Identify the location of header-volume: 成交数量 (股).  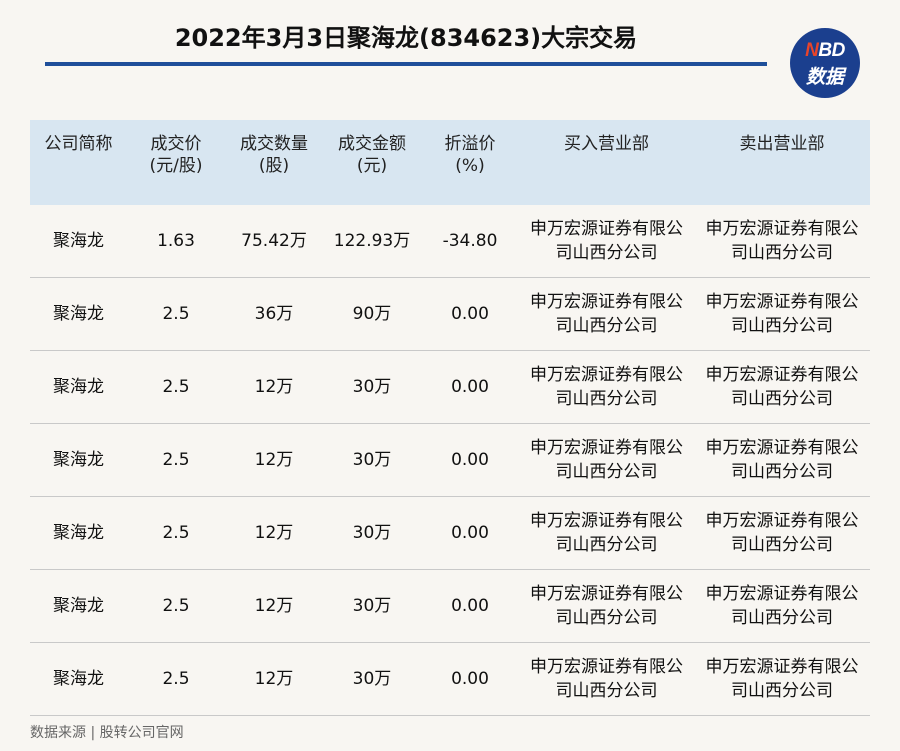
(274, 162).